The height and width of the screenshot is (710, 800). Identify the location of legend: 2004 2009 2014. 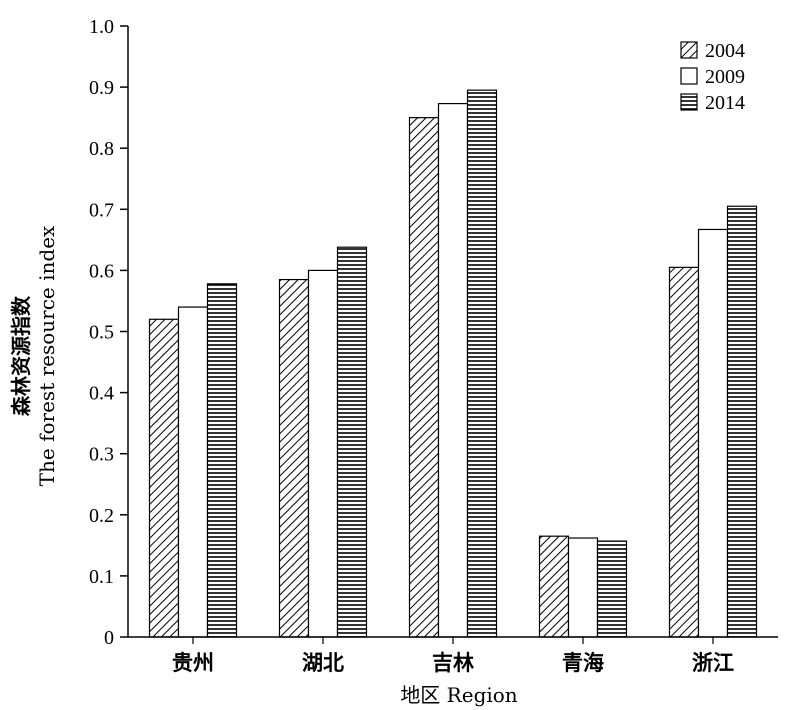
(712, 77).